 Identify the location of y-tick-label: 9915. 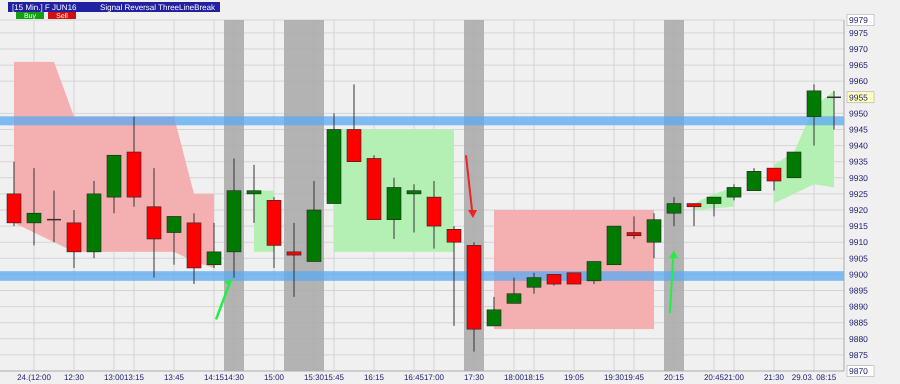
(858, 226).